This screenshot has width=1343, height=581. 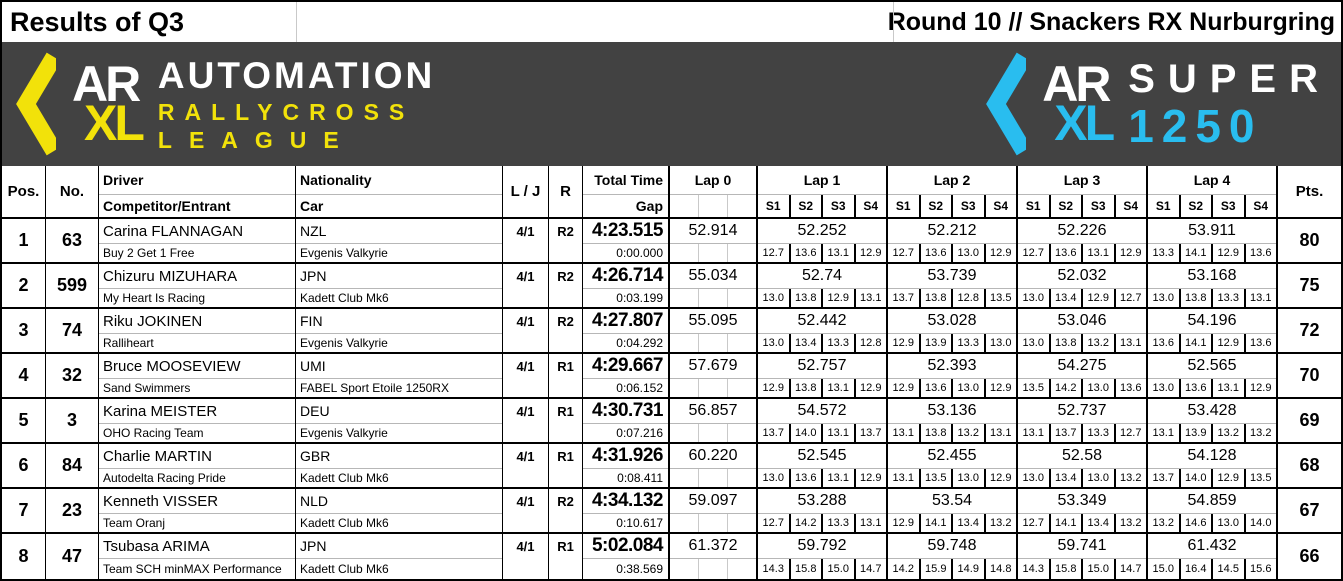 What do you see at coordinates (1082, 455) in the screenshot?
I see `lap-time: 52.58` at bounding box center [1082, 455].